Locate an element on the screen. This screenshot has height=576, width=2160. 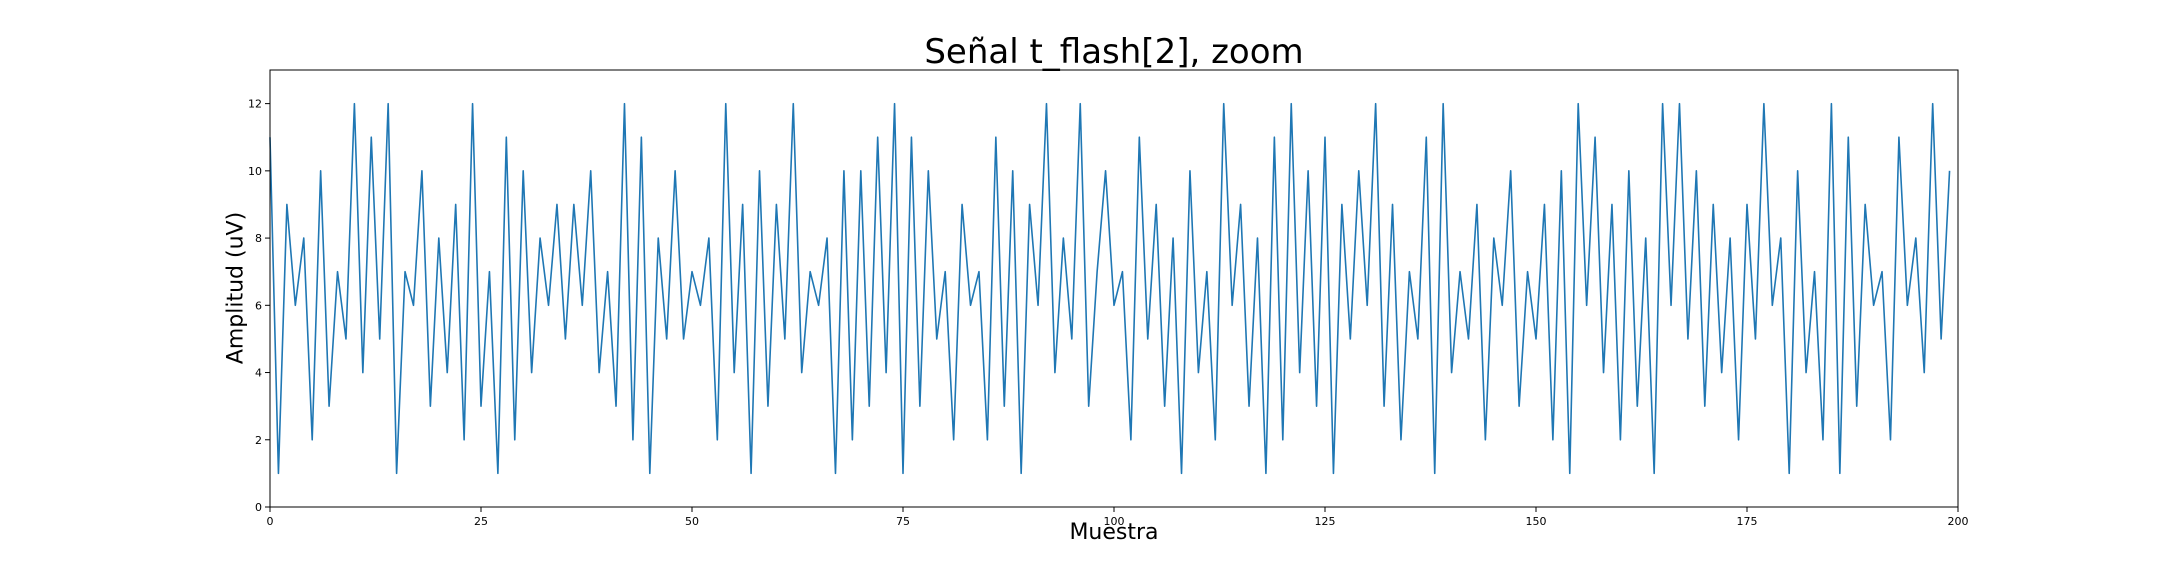
y-axis-label: Amplitud (uV) is located at coordinates (236, 288).